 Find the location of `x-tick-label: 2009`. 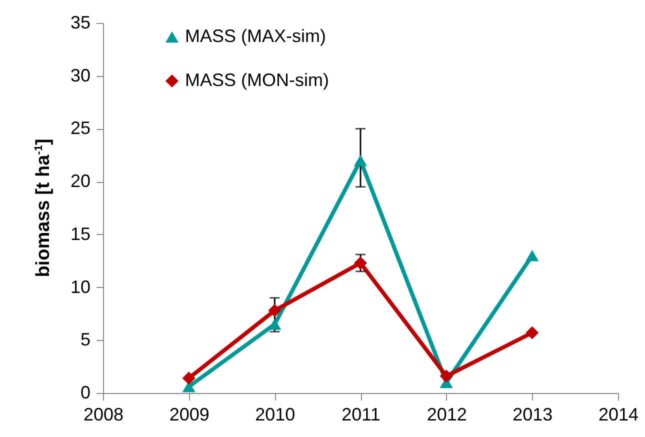

x-tick-label: 2009 is located at coordinates (189, 414).